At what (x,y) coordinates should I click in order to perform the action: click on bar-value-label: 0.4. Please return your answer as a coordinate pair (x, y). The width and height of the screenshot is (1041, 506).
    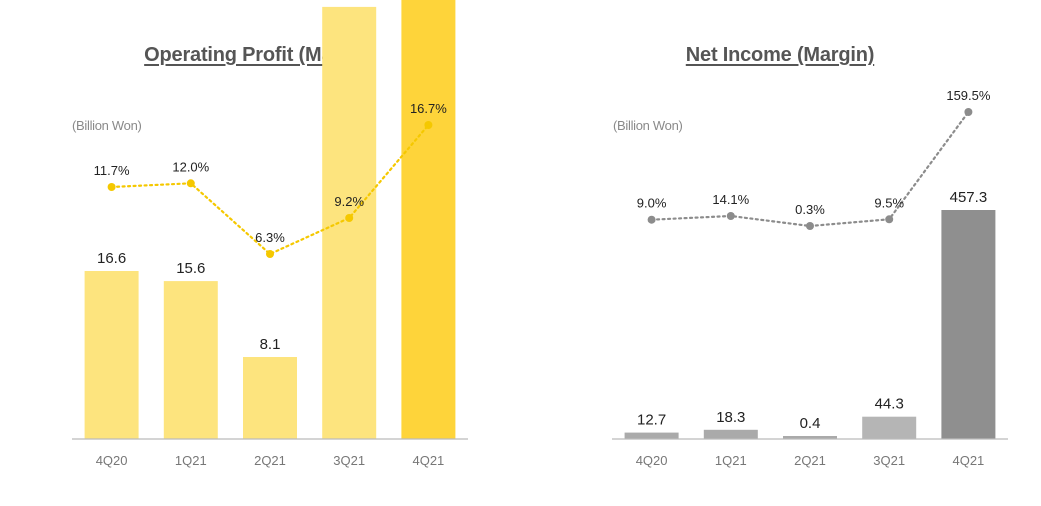
    Looking at the image, I should click on (810, 423).